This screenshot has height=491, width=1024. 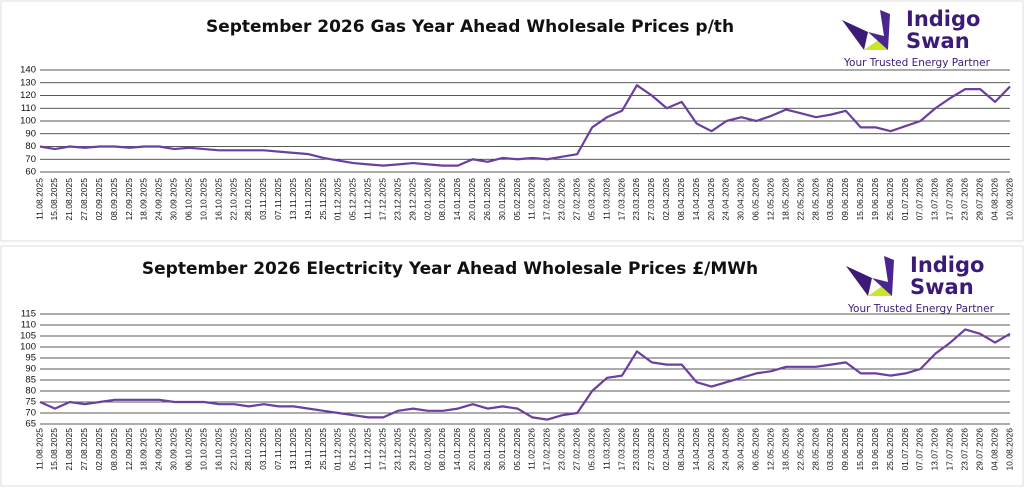 I want to click on x-tick-label: 08.01.2026, so click(x=442, y=199).